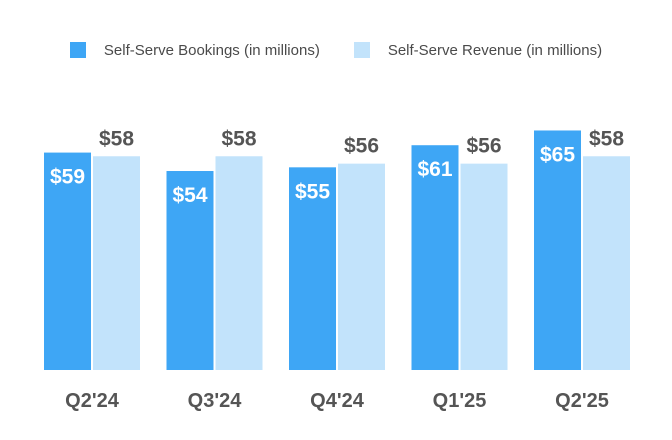 Image resolution: width=672 pixels, height=440 pixels. What do you see at coordinates (116, 138) in the screenshot?
I see `revenue-label-1: $58` at bounding box center [116, 138].